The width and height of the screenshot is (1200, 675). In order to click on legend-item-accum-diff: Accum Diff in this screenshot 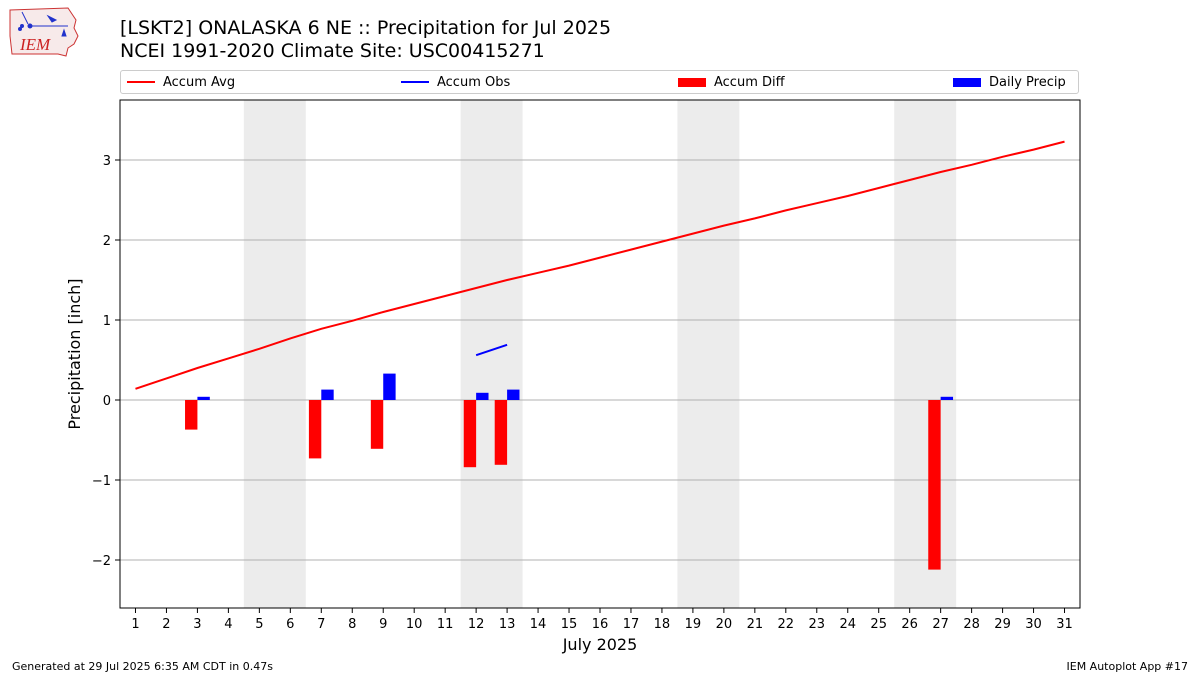, I will do `click(731, 82)`.